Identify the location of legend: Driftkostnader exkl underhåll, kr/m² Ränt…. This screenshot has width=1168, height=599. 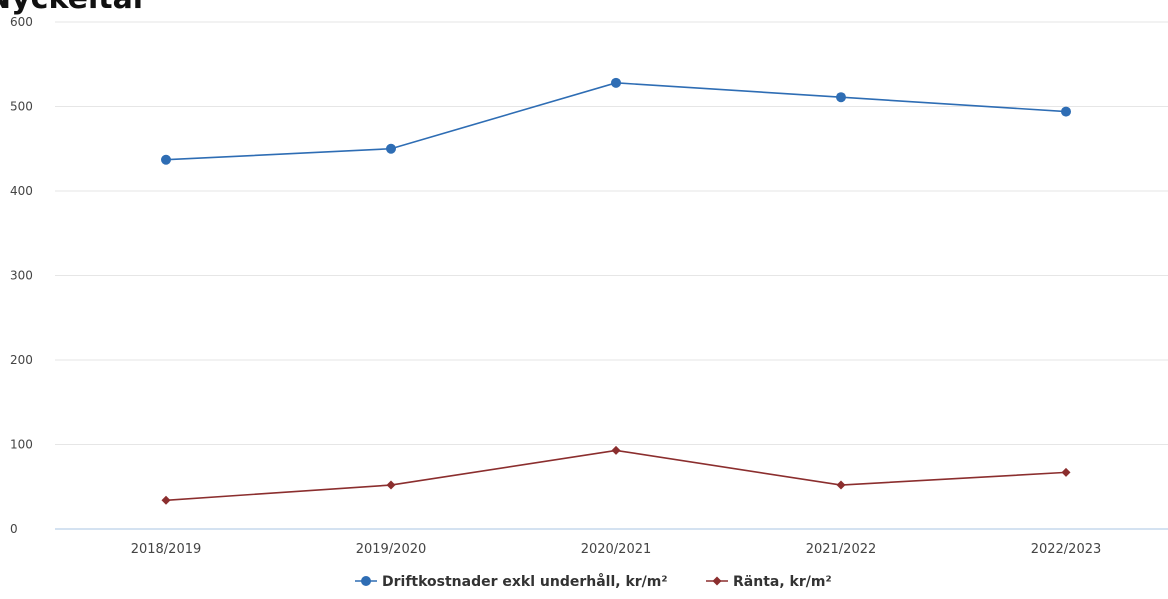
(593, 581).